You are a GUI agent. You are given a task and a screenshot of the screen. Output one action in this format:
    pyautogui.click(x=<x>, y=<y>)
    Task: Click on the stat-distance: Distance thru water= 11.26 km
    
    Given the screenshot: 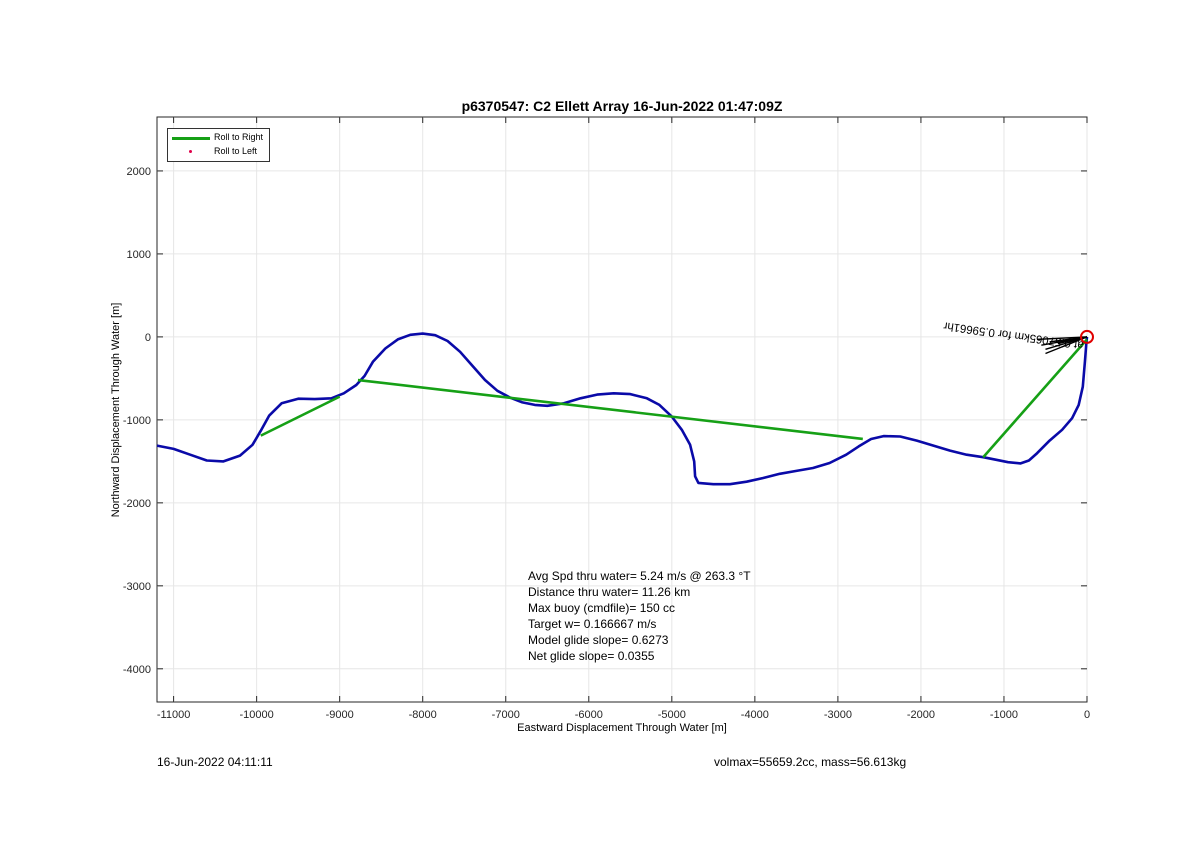 What is the action you would take?
    pyautogui.click(x=609, y=592)
    